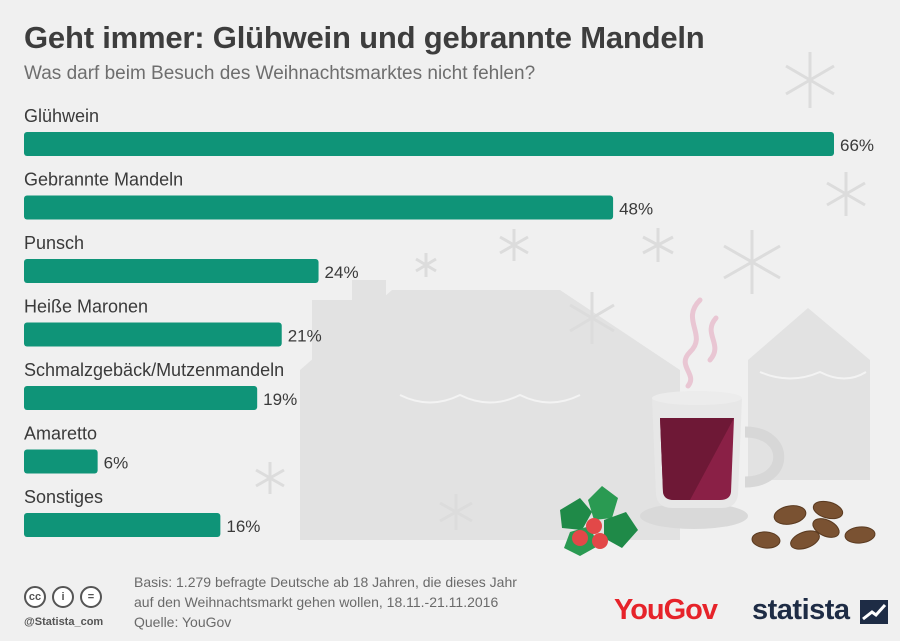 The width and height of the screenshot is (900, 641). Describe the element at coordinates (599, 521) in the screenshot. I see `holly-icon` at that location.